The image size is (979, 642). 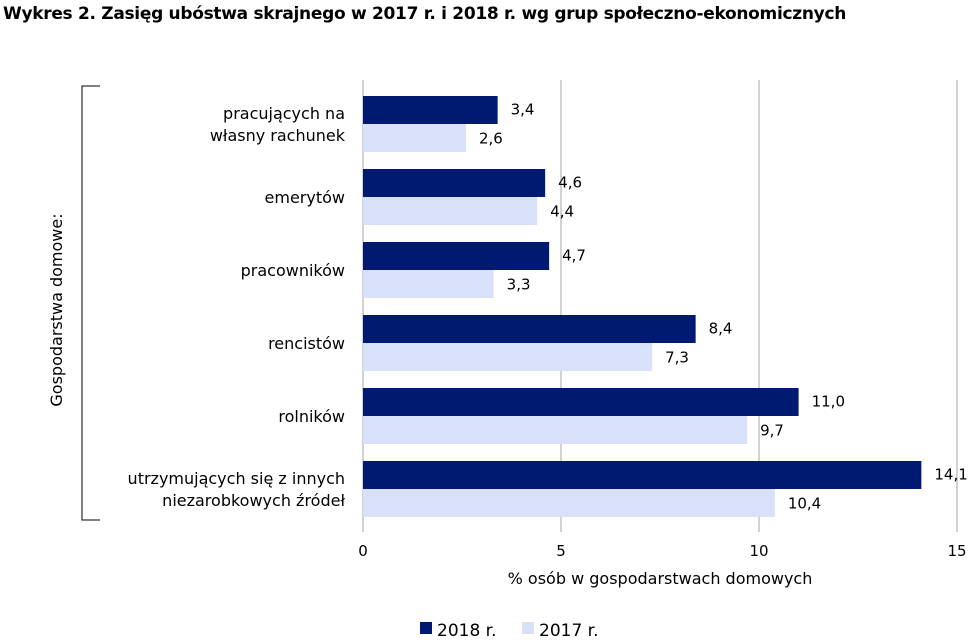 I want to click on data-label: 11,0, so click(x=828, y=401).